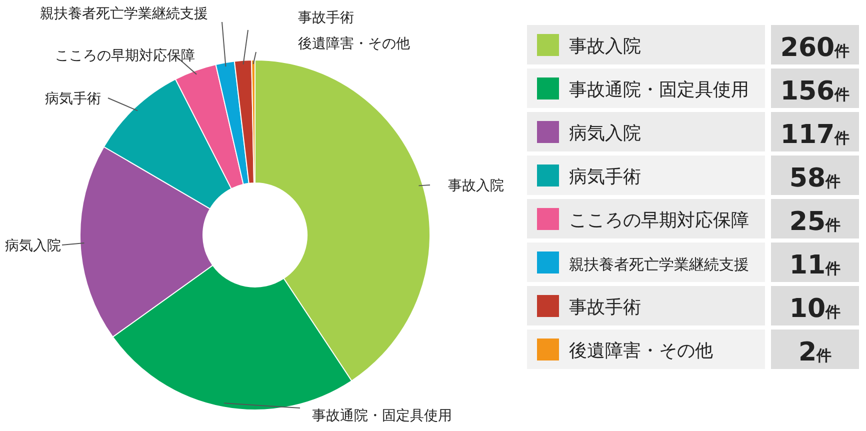 The width and height of the screenshot is (866, 431). What do you see at coordinates (124, 14) in the screenshot?
I see `slice-label: 親扶養者死亡学業継続支援` at bounding box center [124, 14].